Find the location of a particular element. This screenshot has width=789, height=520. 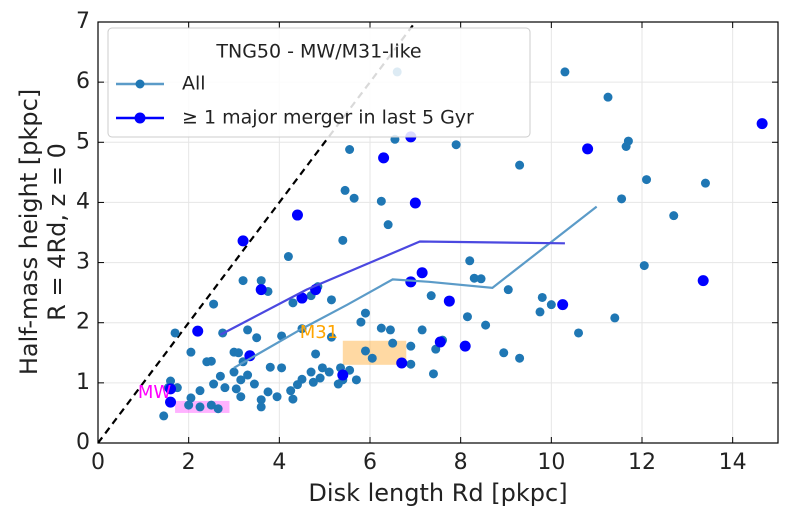

y-tick-label: 3 is located at coordinates (83, 262).